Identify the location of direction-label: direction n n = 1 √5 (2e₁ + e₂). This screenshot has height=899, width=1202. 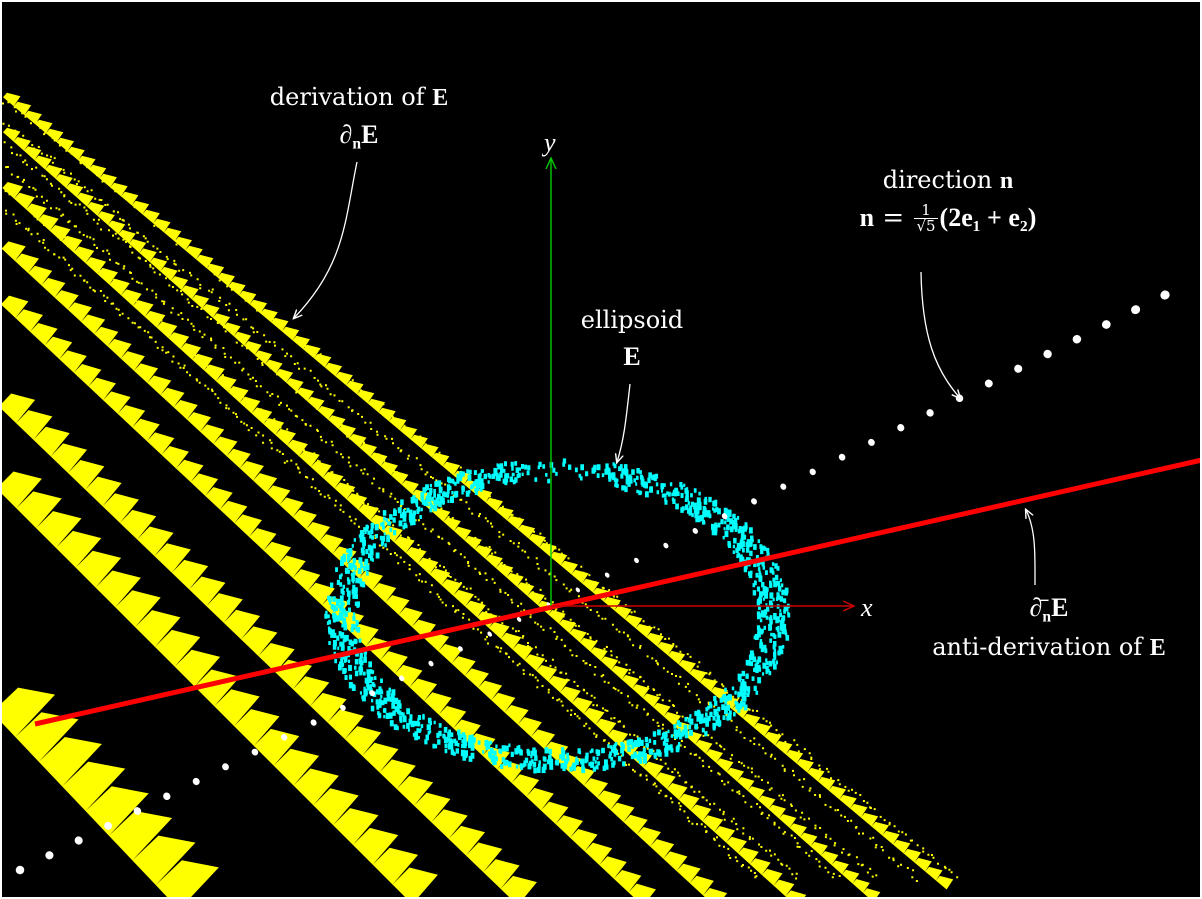
(948, 200).